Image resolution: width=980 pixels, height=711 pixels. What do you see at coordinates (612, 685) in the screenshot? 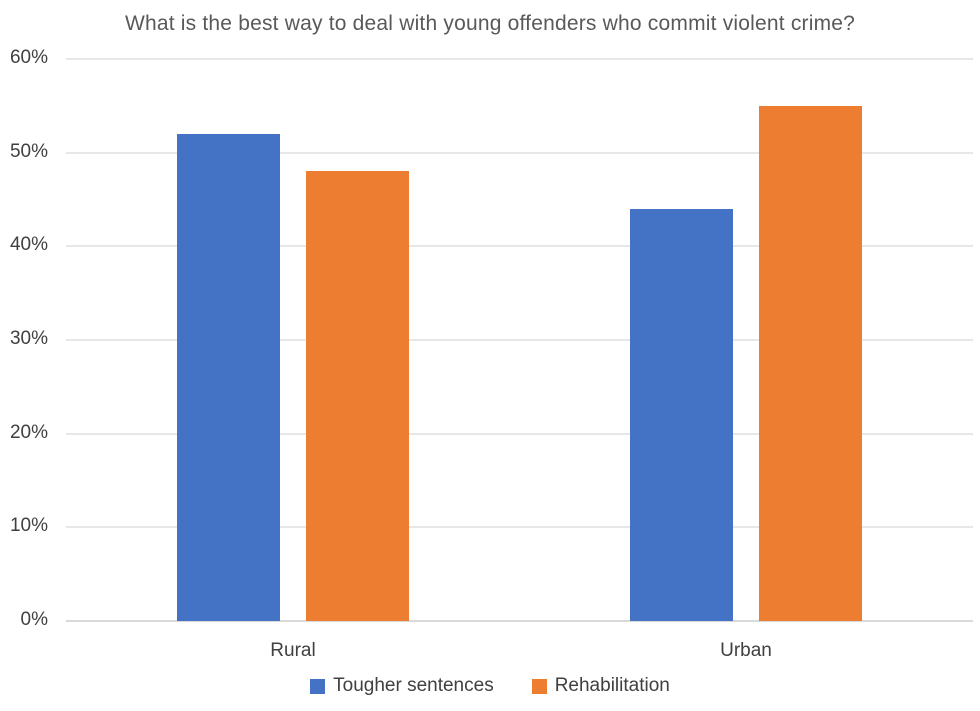
I see `legend-label: Rehabilitation` at bounding box center [612, 685].